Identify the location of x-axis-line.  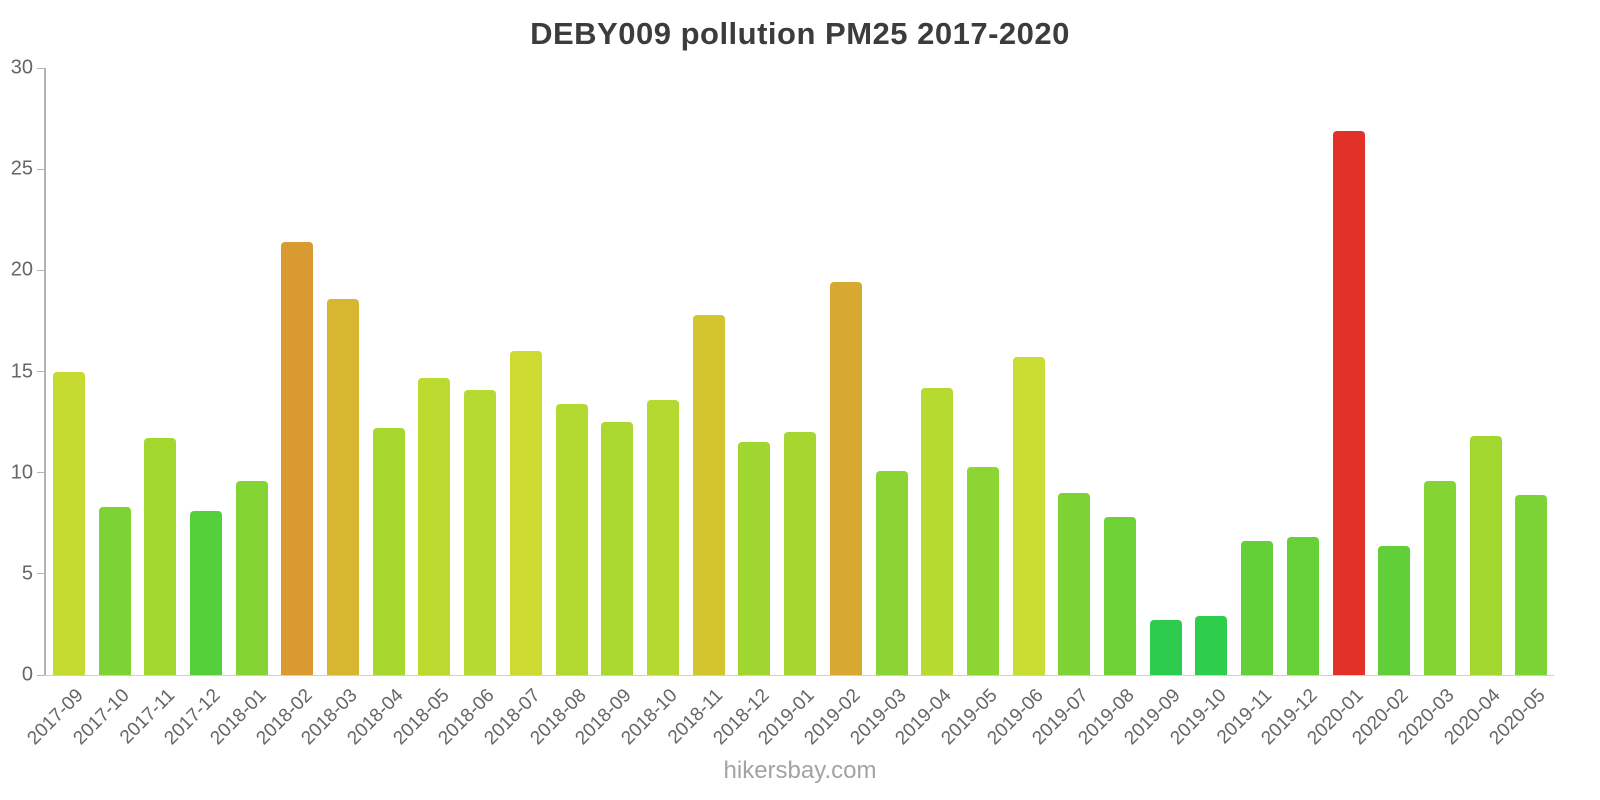
(799, 675).